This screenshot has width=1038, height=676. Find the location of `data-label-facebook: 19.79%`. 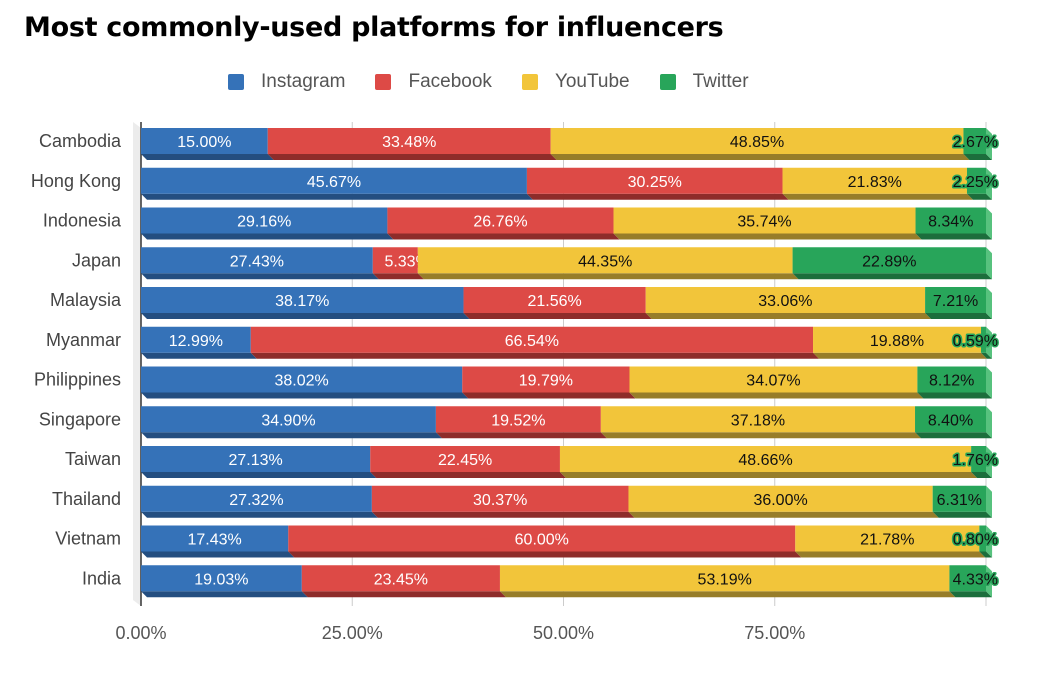

data-label-facebook: 19.79% is located at coordinates (546, 381).